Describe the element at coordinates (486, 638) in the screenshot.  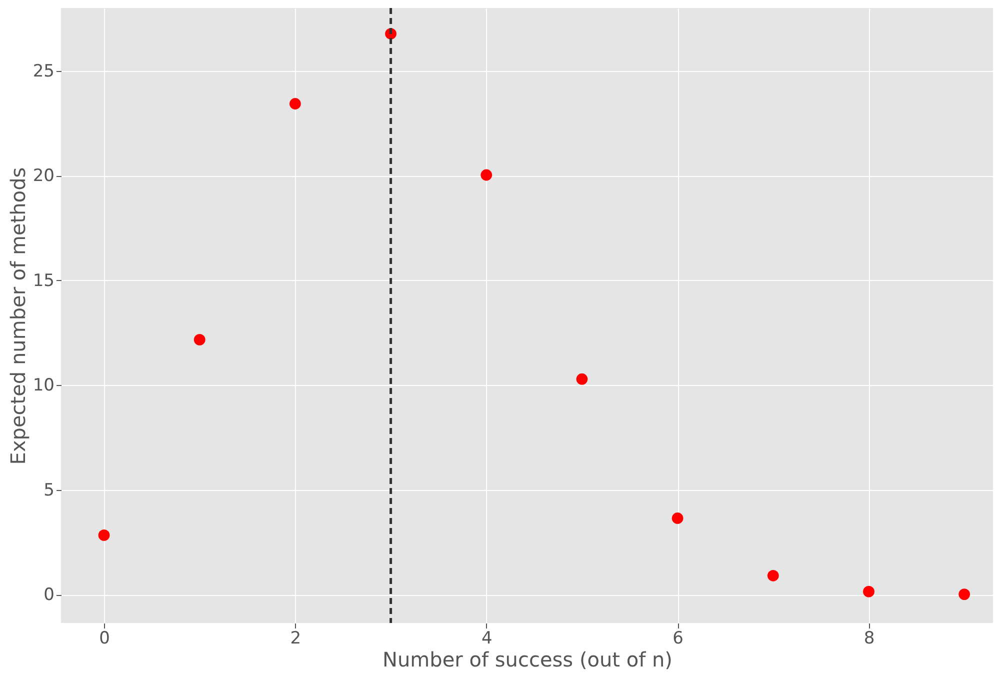
I see `x-tick-label: 4` at that location.